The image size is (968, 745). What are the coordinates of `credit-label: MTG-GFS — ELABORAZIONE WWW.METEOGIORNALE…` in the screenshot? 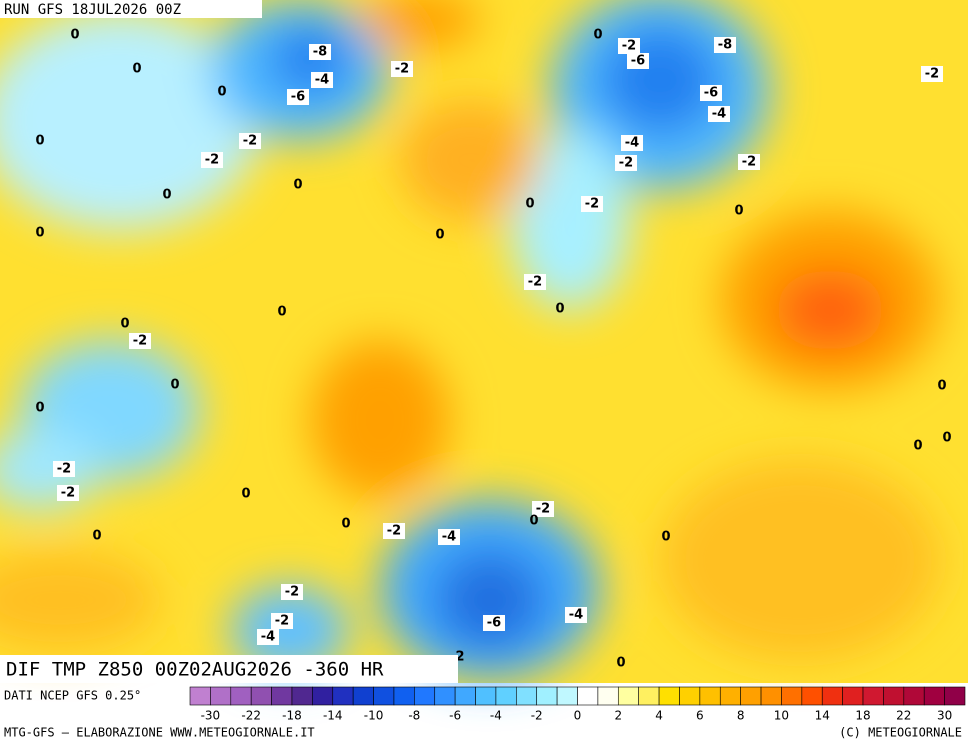 It's located at (159, 733).